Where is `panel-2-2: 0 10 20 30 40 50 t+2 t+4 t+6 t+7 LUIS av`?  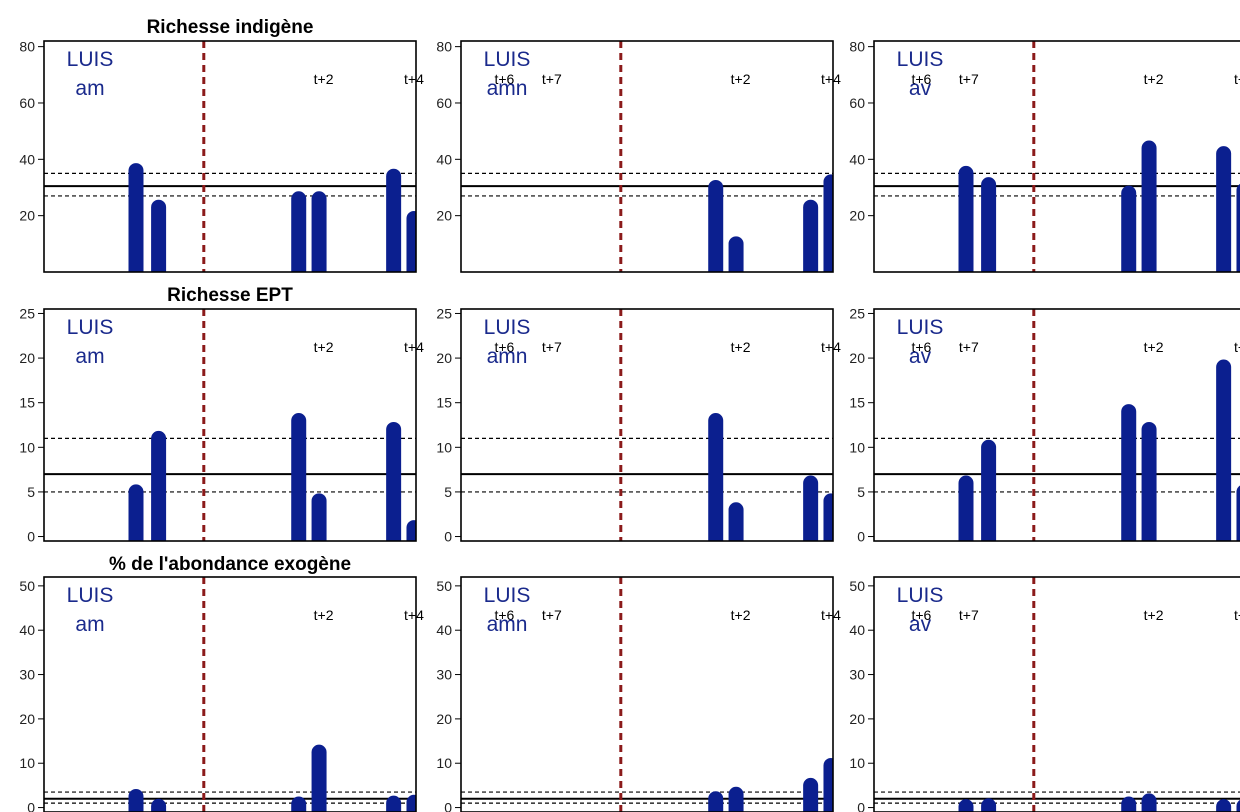 panel-2-2: 0 10 20 30 40 50 t+2 t+4 t+6 t+7 LUIS av is located at coordinates (1044, 694).